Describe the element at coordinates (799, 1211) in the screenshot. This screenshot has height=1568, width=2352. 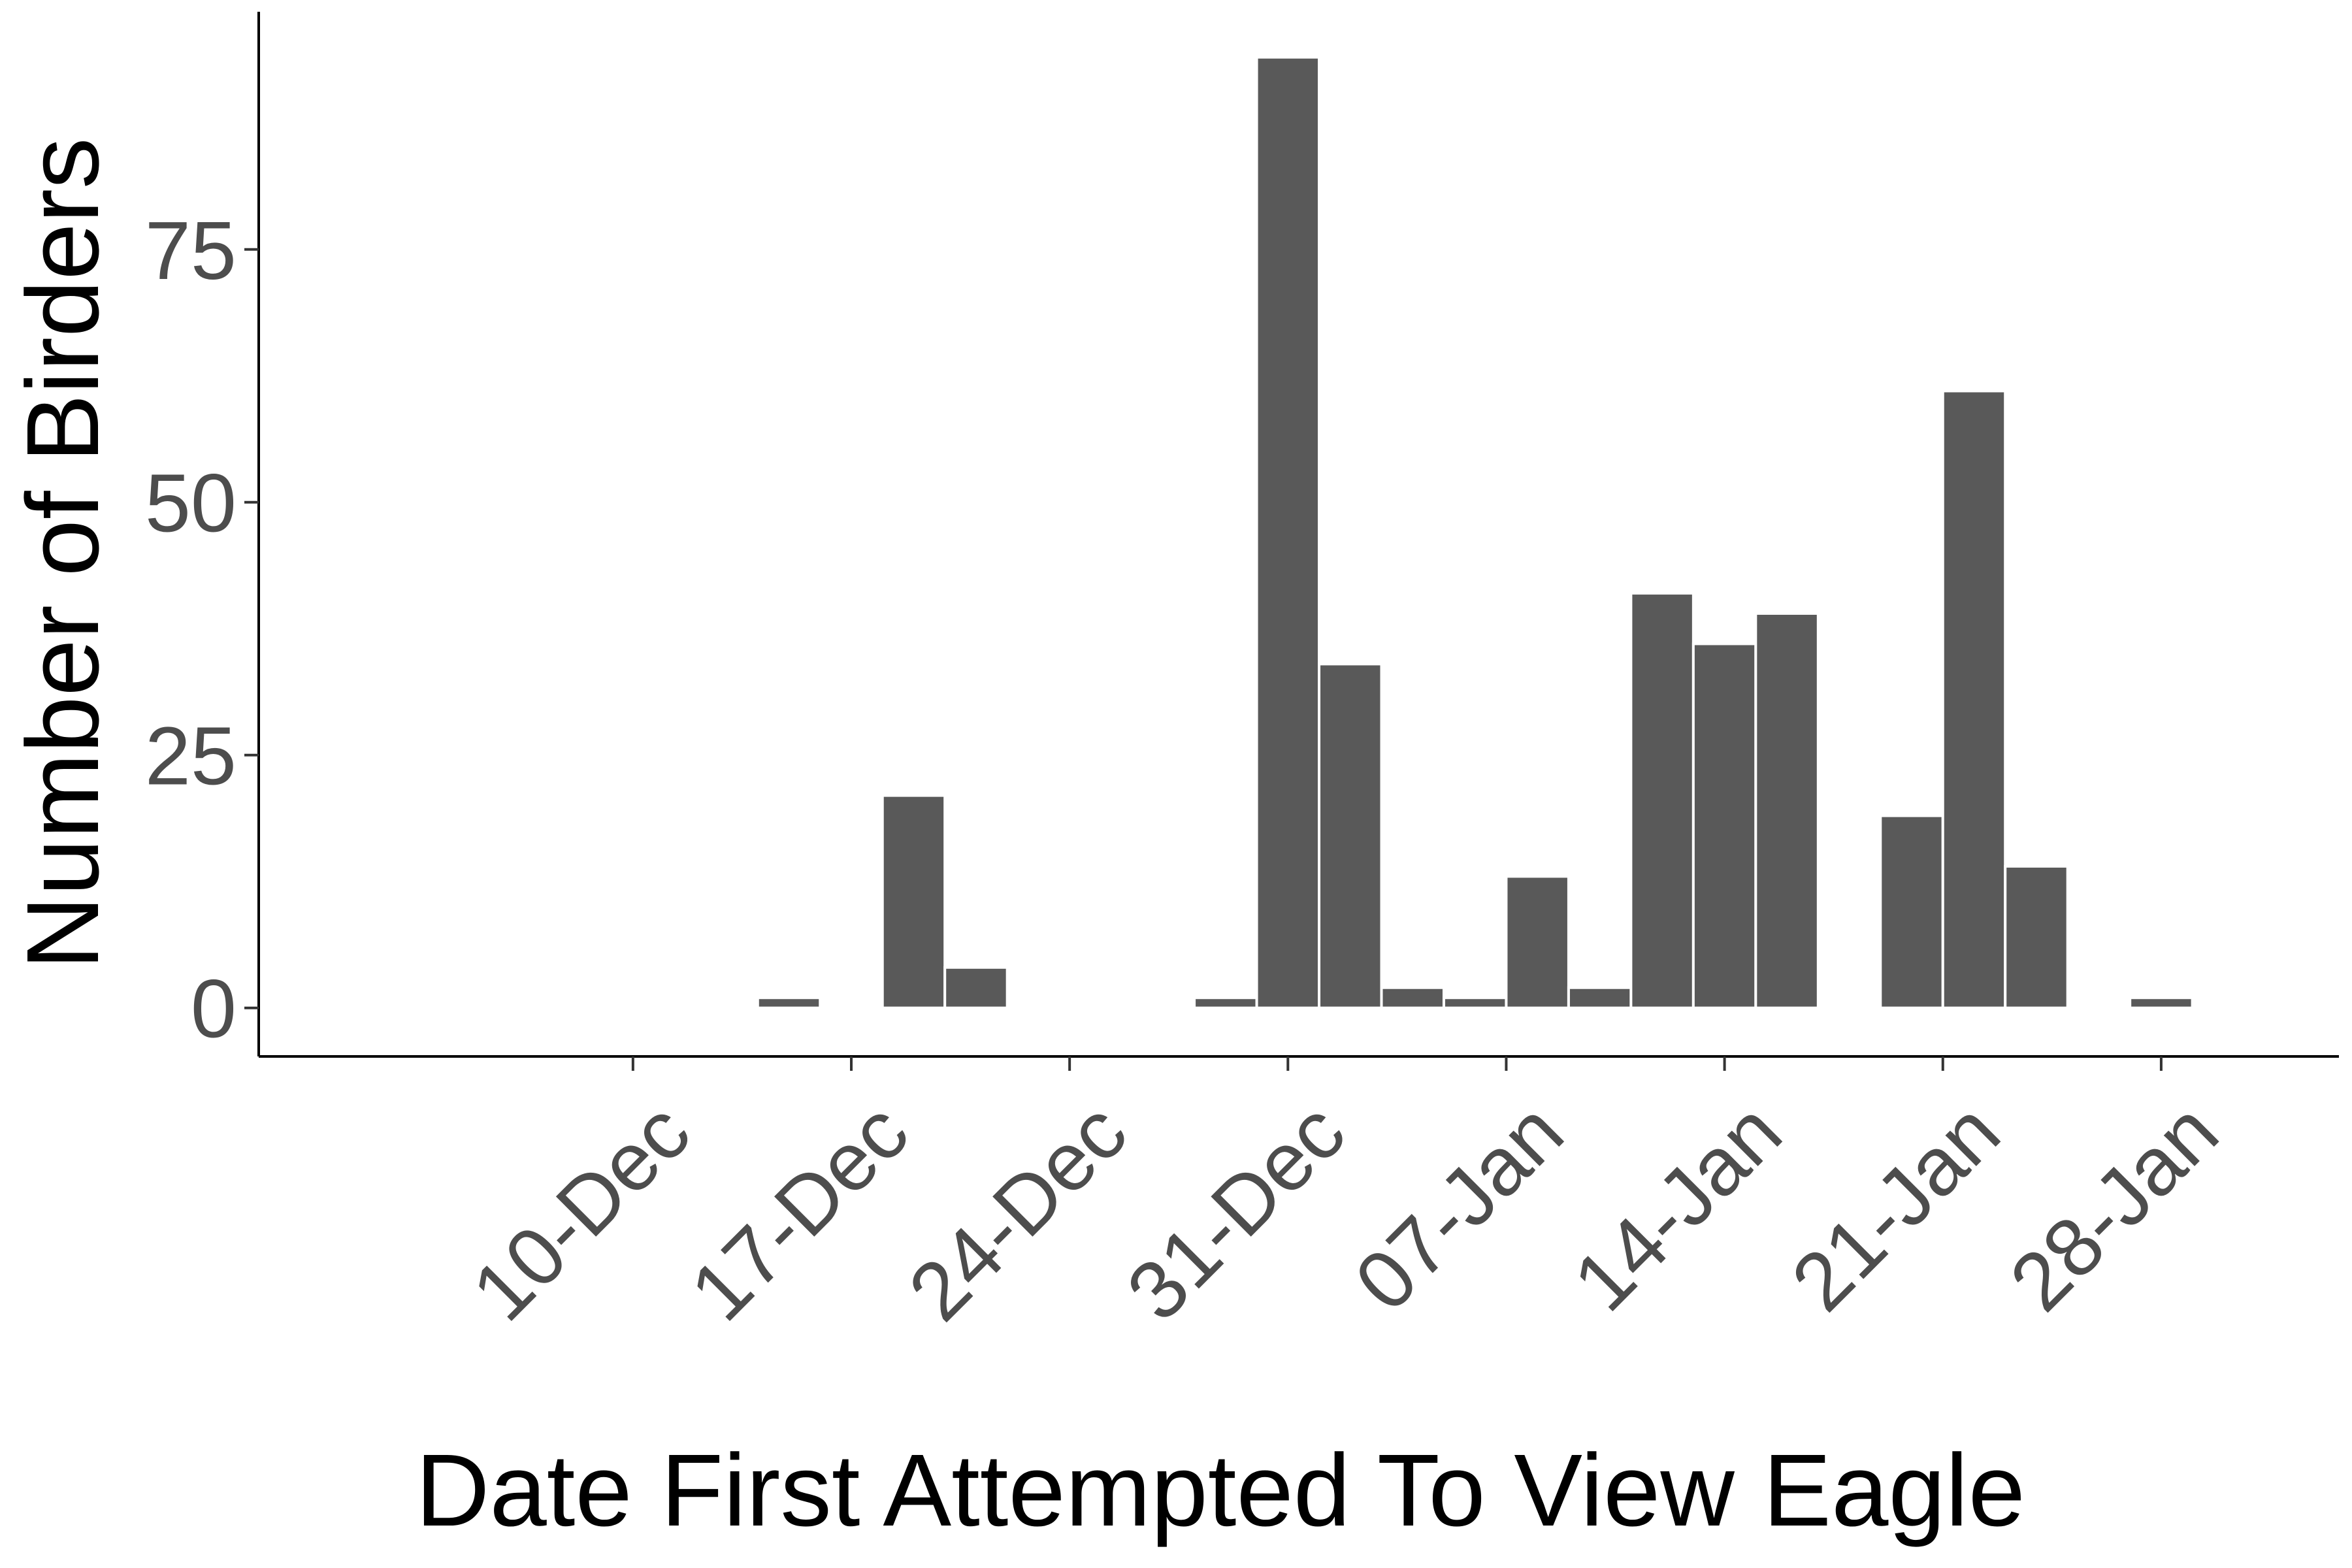
I see `x-tick-label: 17-Dec` at that location.